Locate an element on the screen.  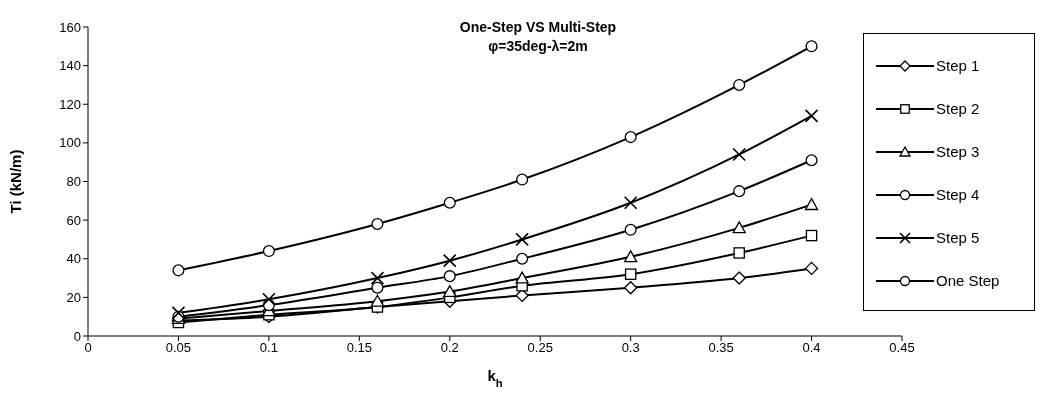
x-tick-label: 0.4 is located at coordinates (811, 348).